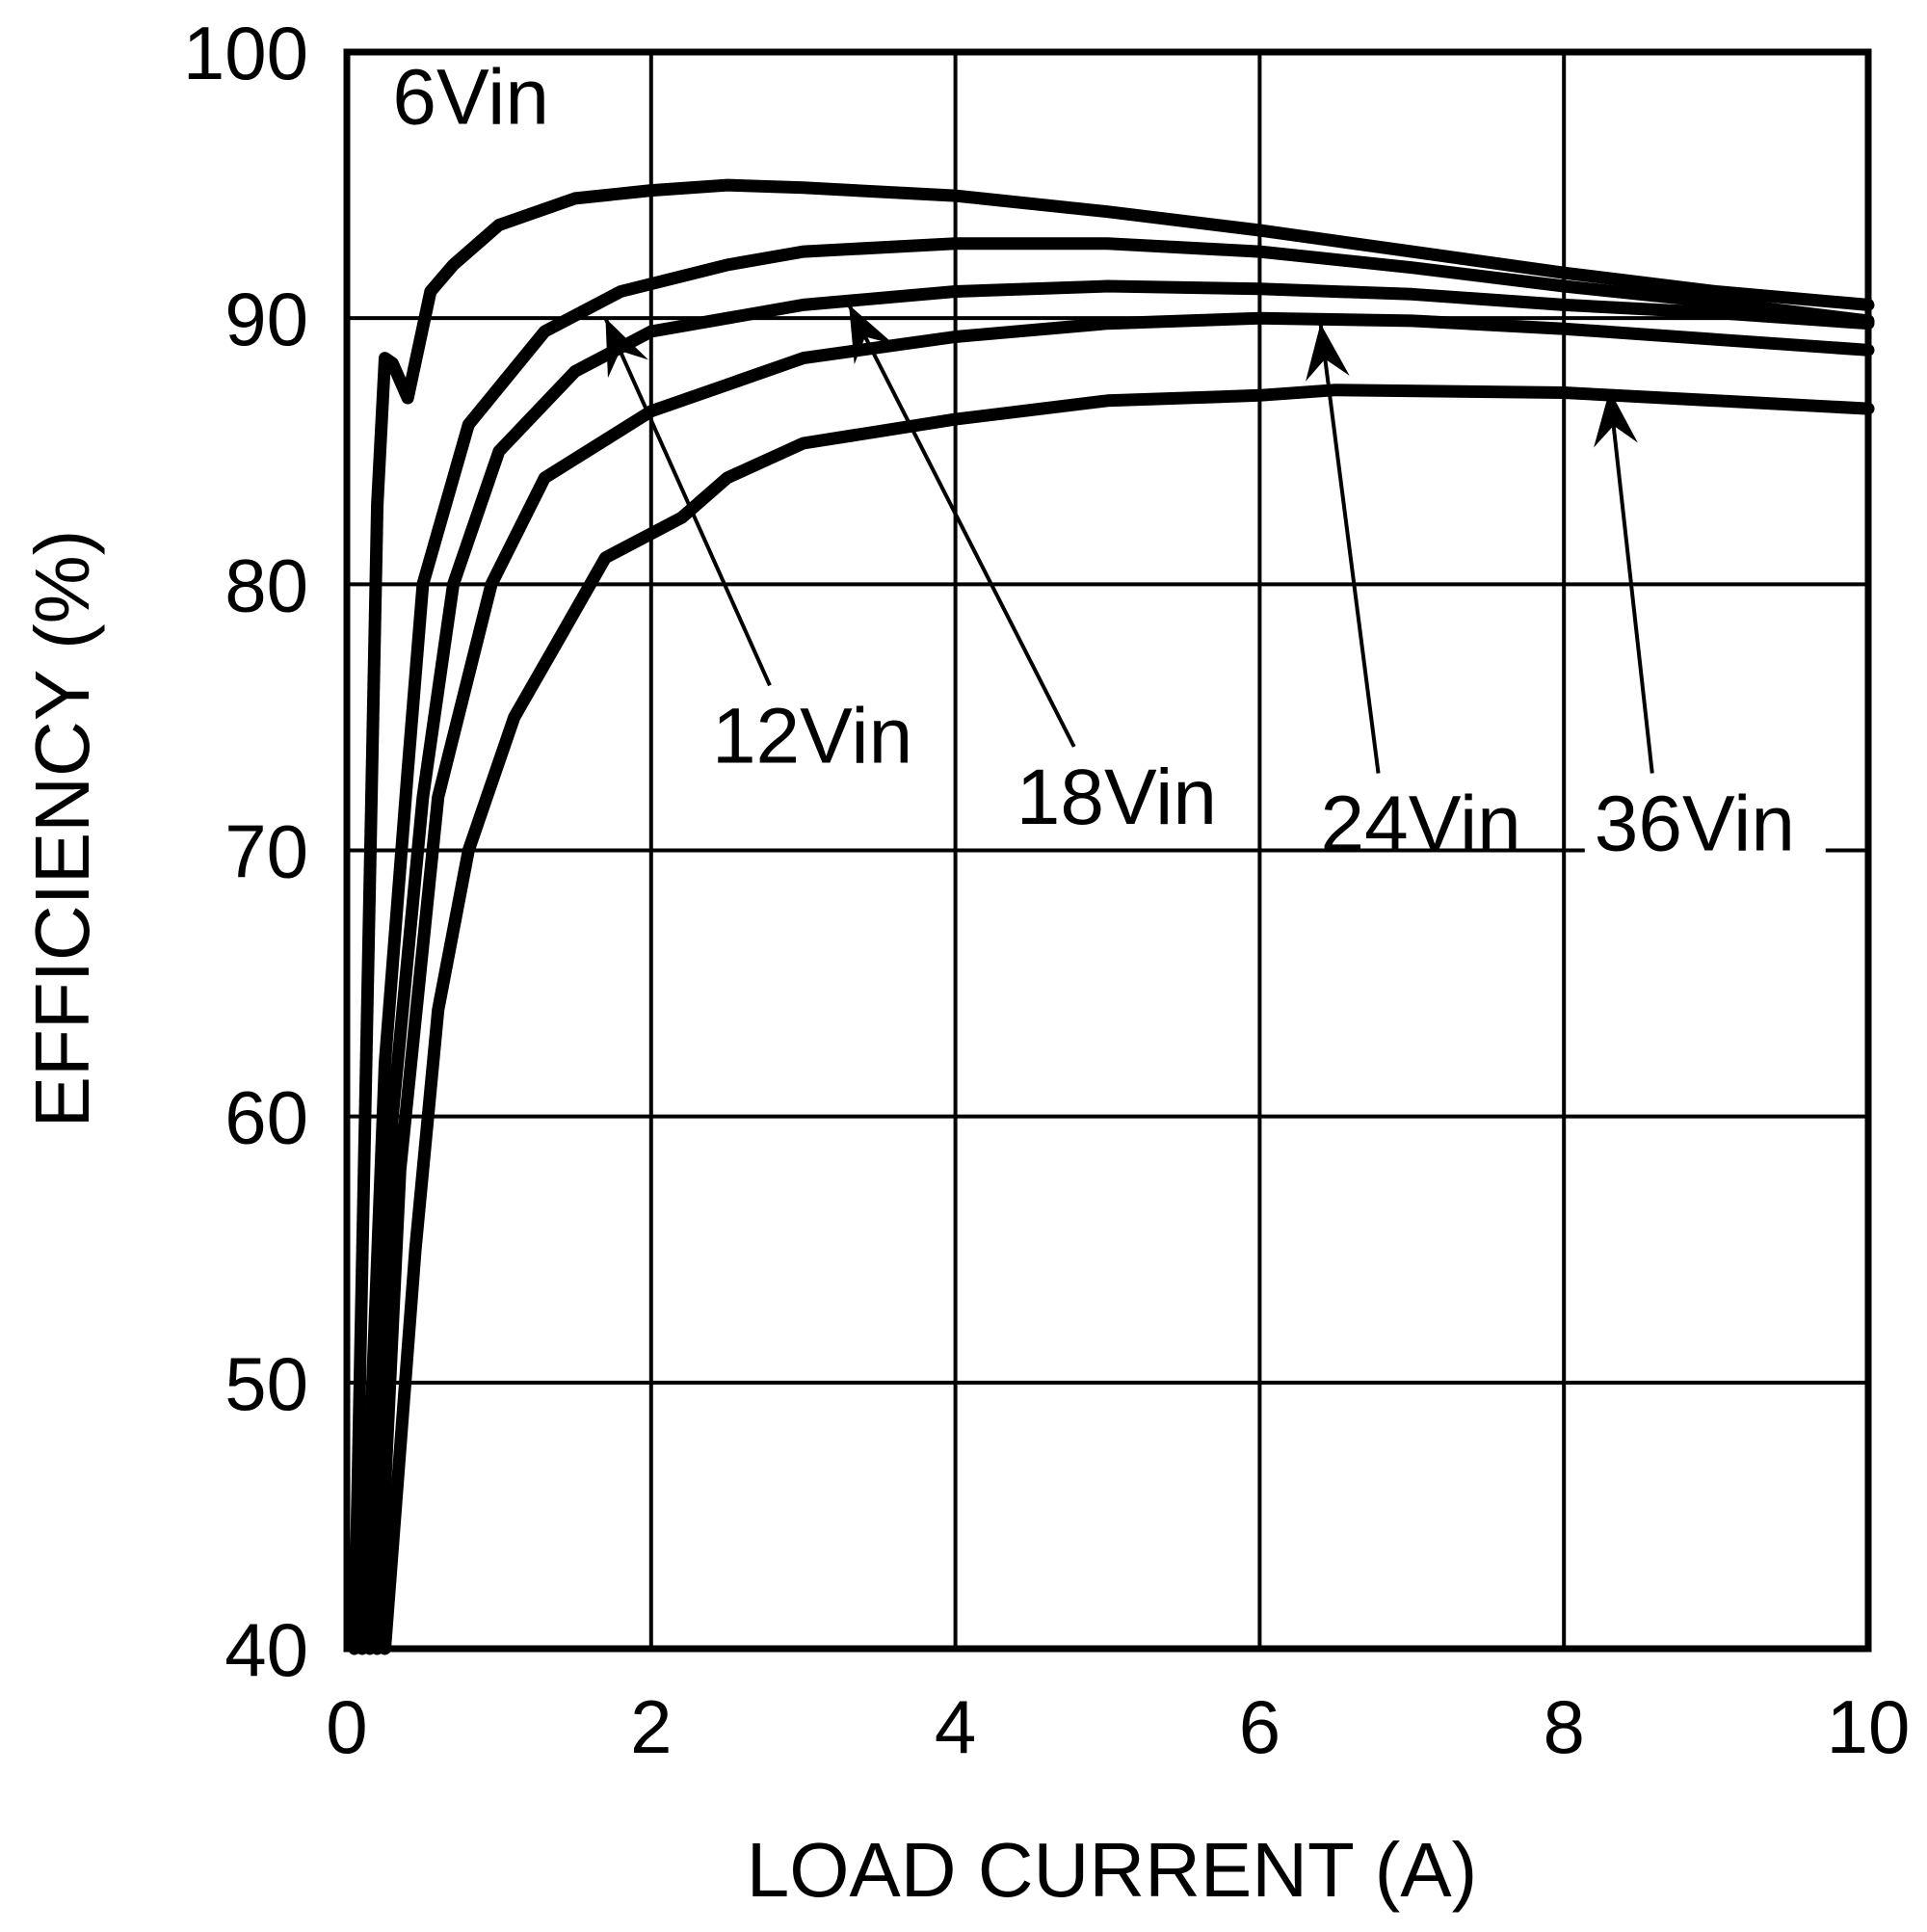 The height and width of the screenshot is (1932, 1927). Describe the element at coordinates (1869, 1726) in the screenshot. I see `x-tick-label: 10` at that location.